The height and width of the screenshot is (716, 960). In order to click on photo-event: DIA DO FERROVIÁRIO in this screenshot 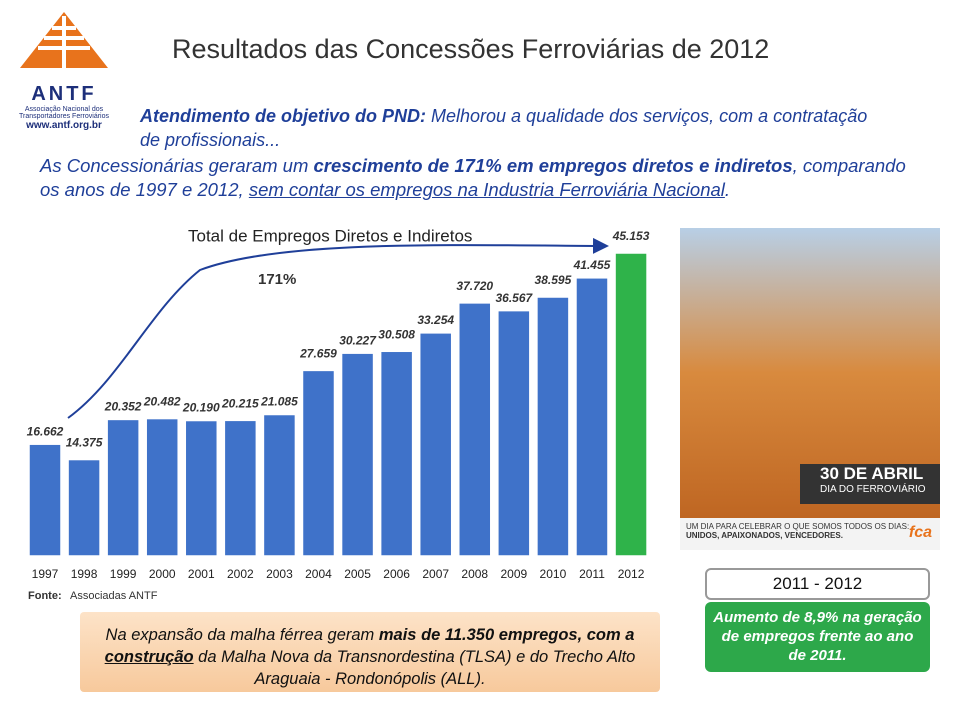, I will do `click(873, 489)`.